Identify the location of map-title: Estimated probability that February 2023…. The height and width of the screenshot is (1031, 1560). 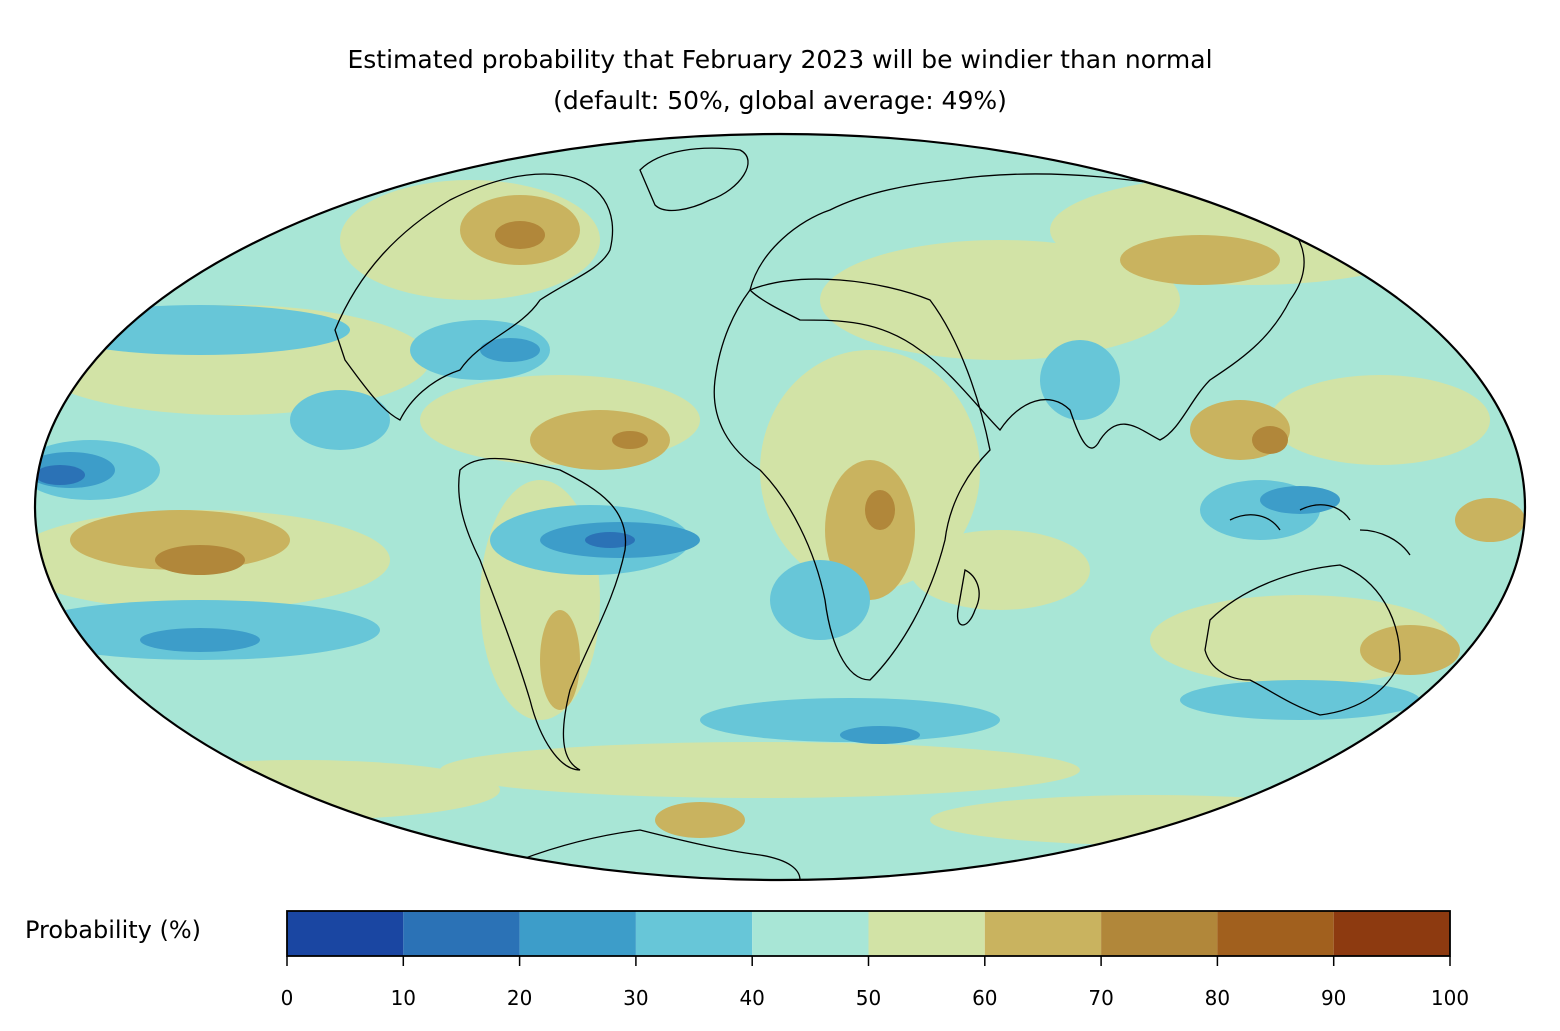
(780, 59).